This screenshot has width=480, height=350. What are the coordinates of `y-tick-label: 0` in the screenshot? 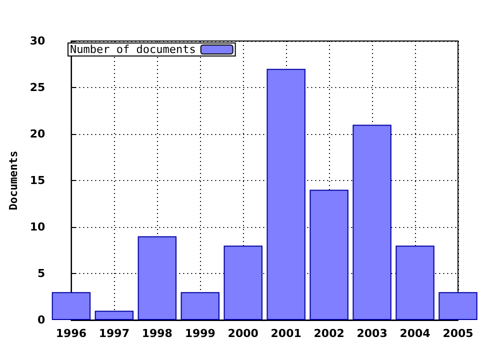 It's located at (42, 320).